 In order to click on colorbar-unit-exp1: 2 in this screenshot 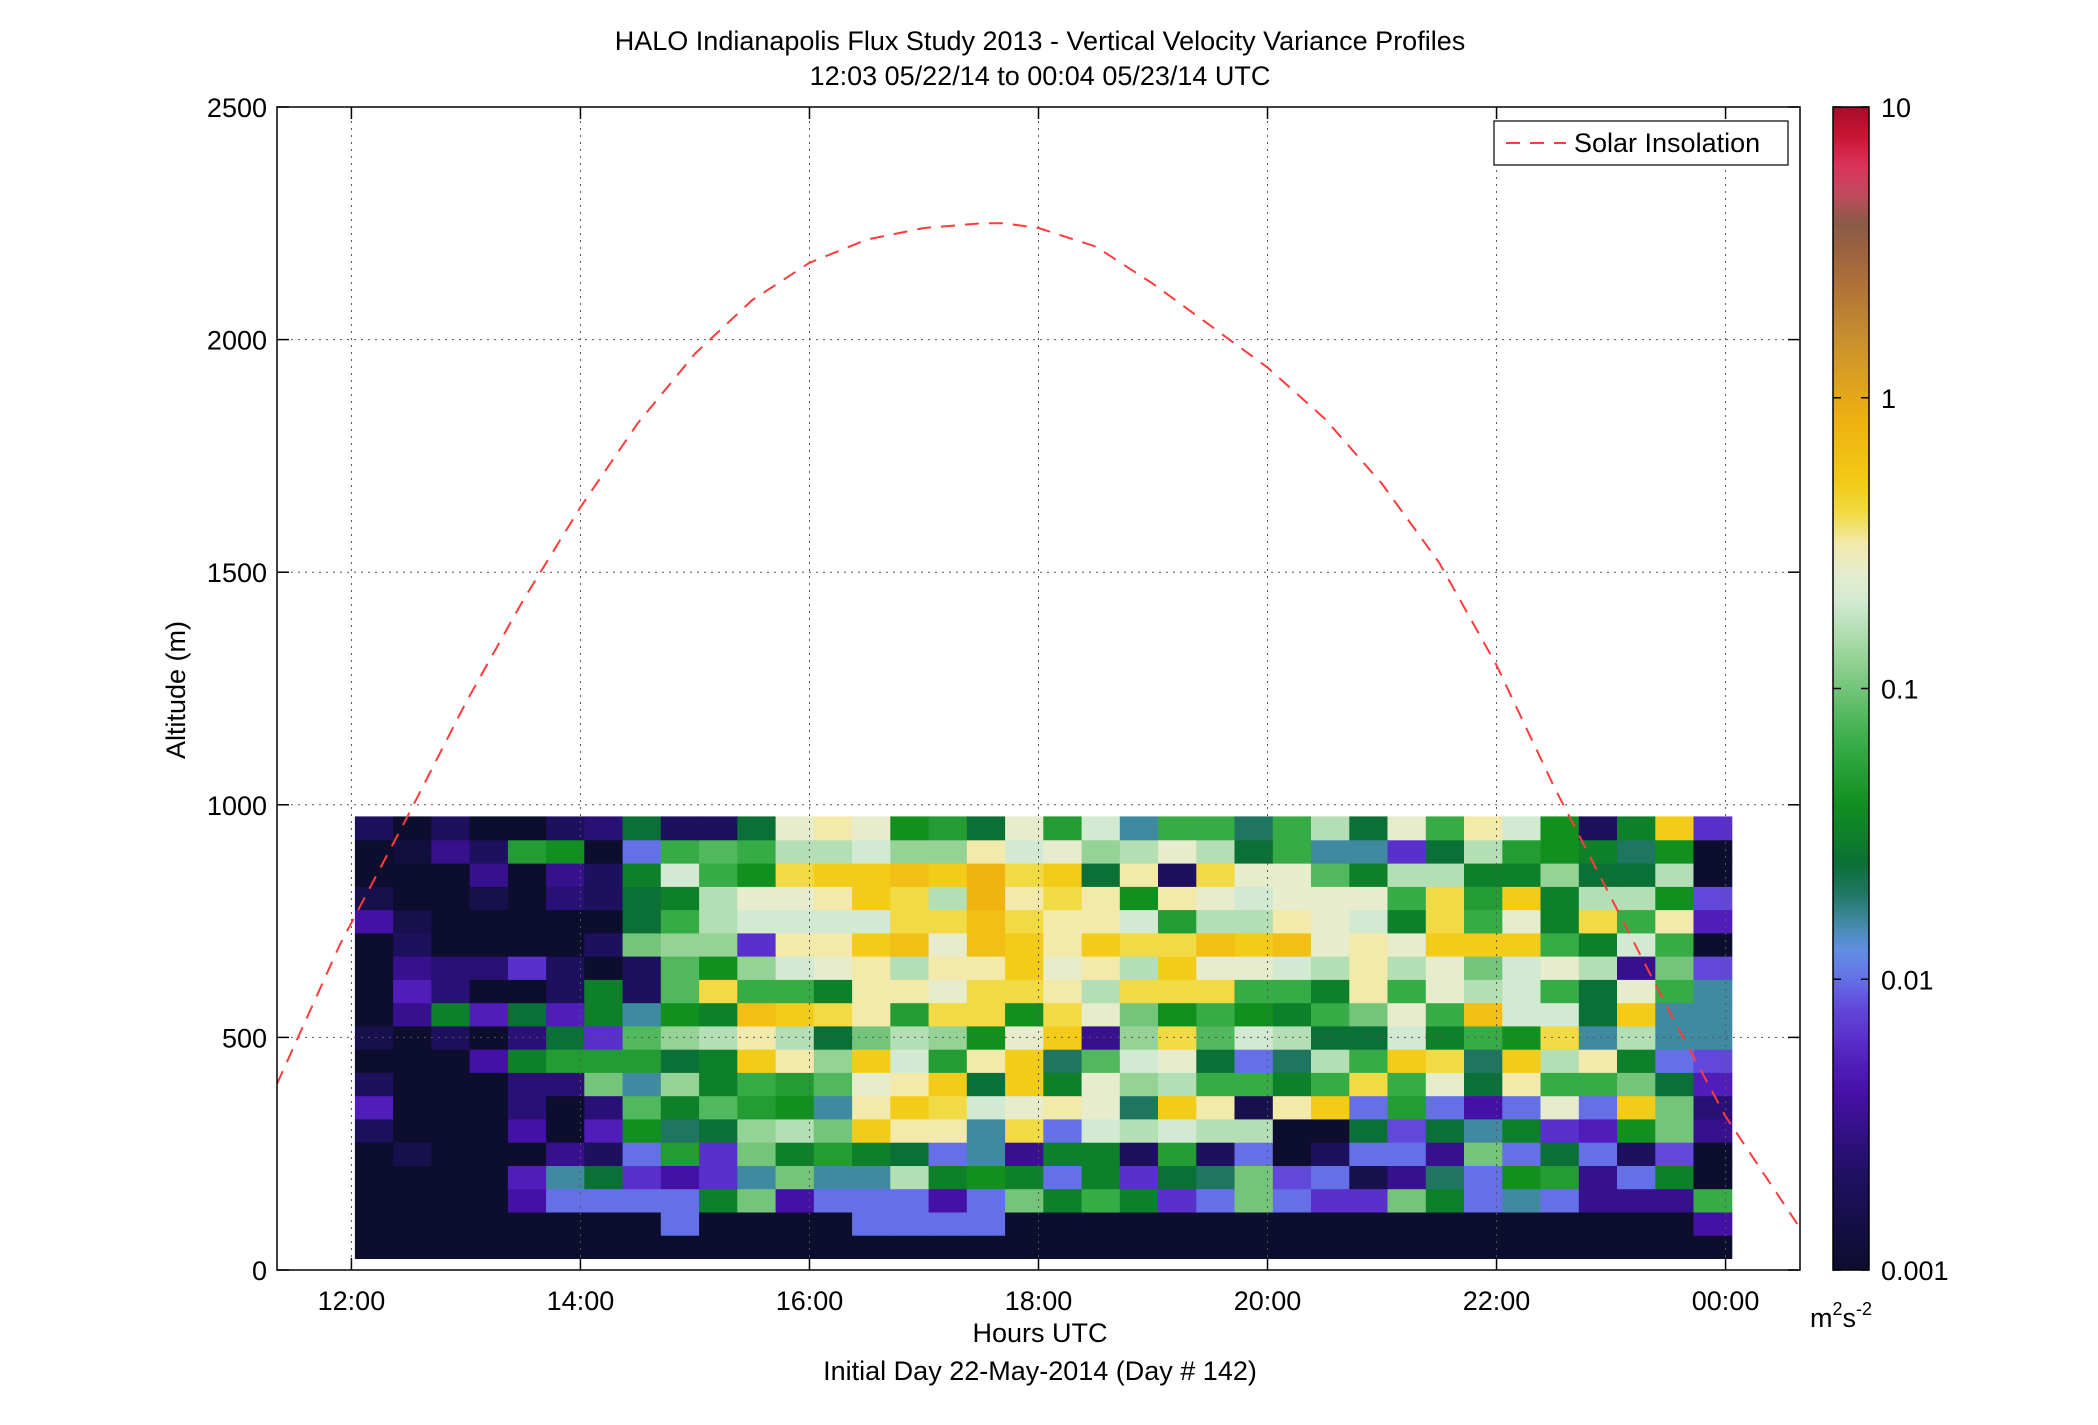, I will do `click(1838, 1309)`.